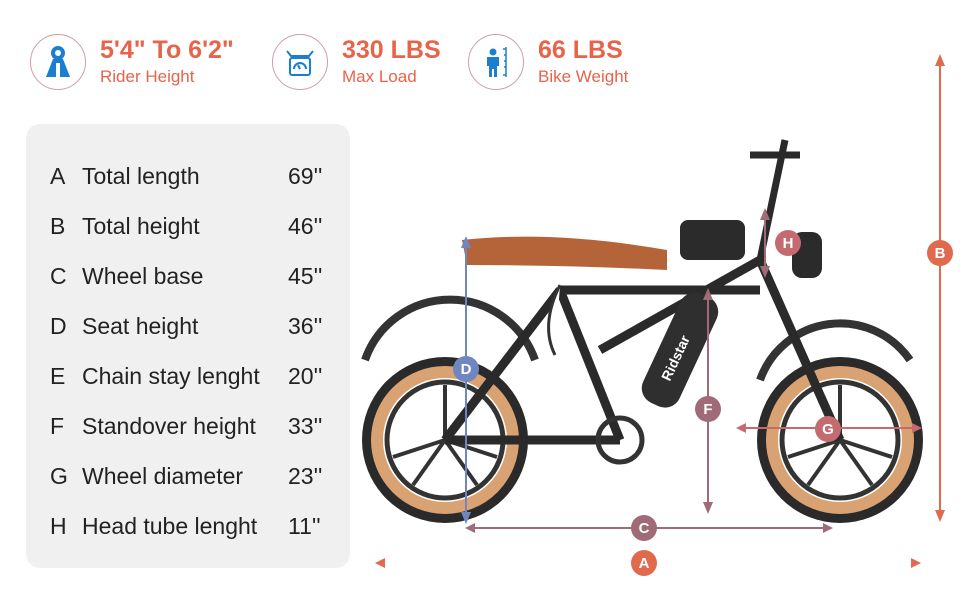 The width and height of the screenshot is (970, 600). I want to click on stat-value: 66 LBS, so click(580, 50).